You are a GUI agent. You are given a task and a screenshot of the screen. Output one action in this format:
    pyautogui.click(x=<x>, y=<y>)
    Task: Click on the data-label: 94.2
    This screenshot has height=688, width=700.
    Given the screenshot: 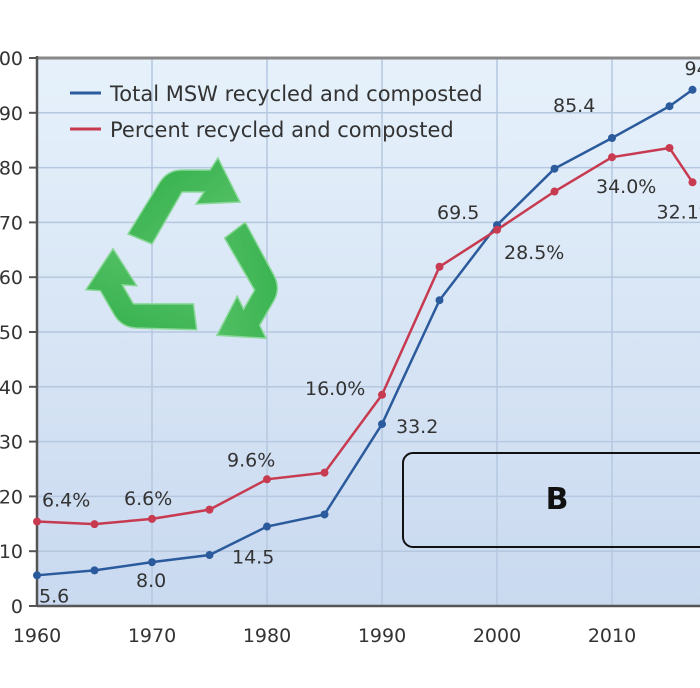 What is the action you would take?
    pyautogui.click(x=692, y=69)
    